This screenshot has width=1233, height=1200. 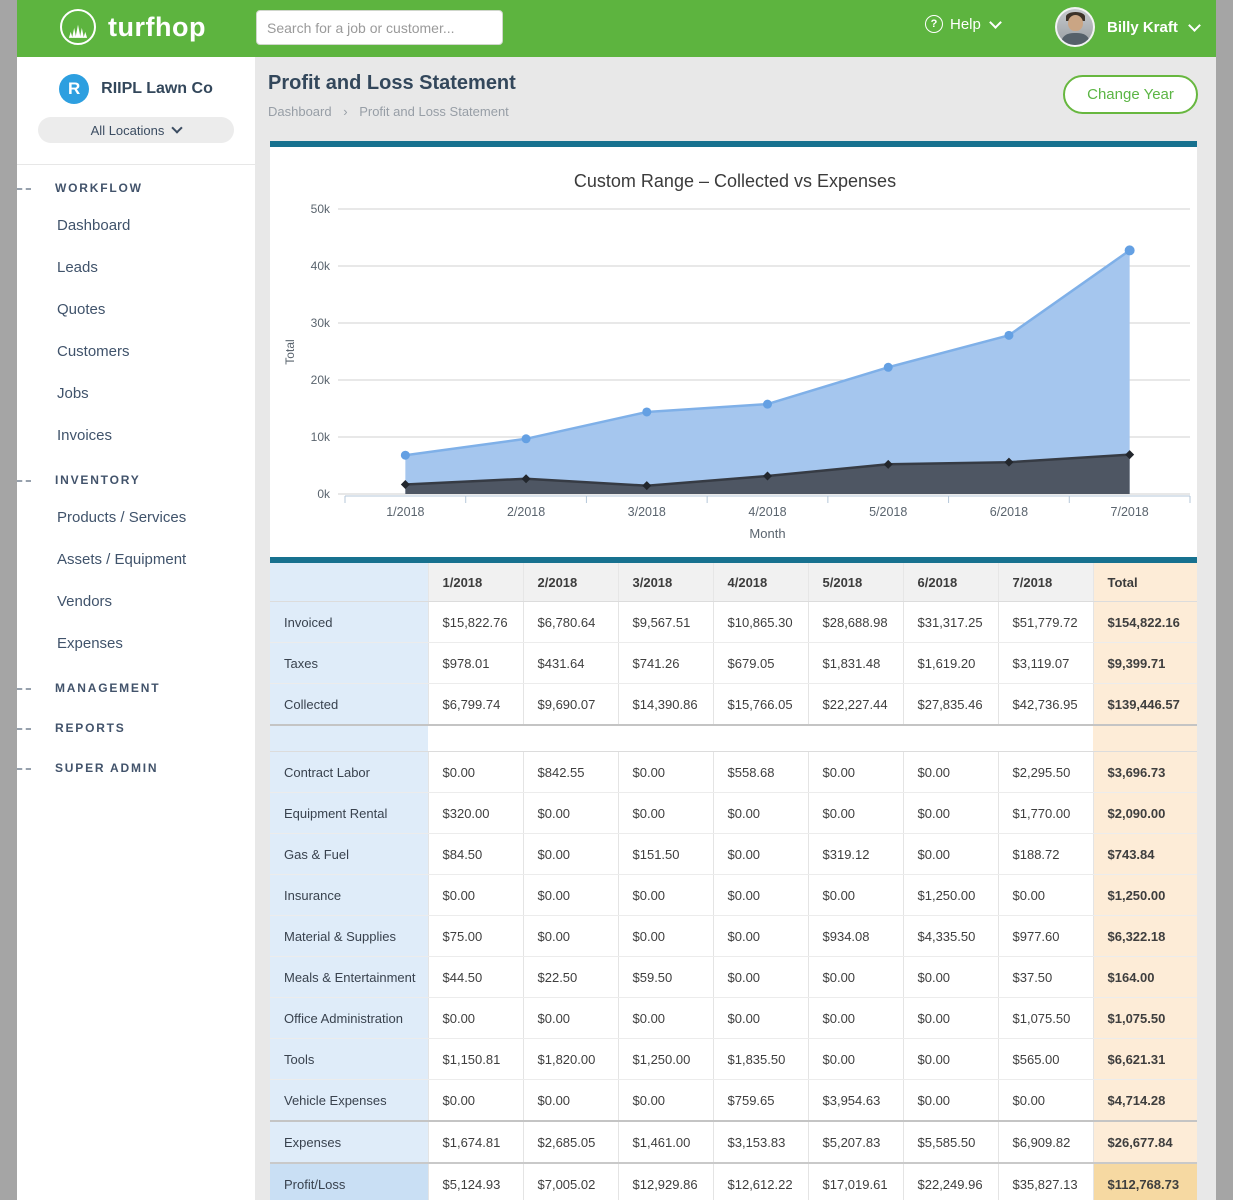 What do you see at coordinates (1224, 600) in the screenshot?
I see `right-scrollbar` at bounding box center [1224, 600].